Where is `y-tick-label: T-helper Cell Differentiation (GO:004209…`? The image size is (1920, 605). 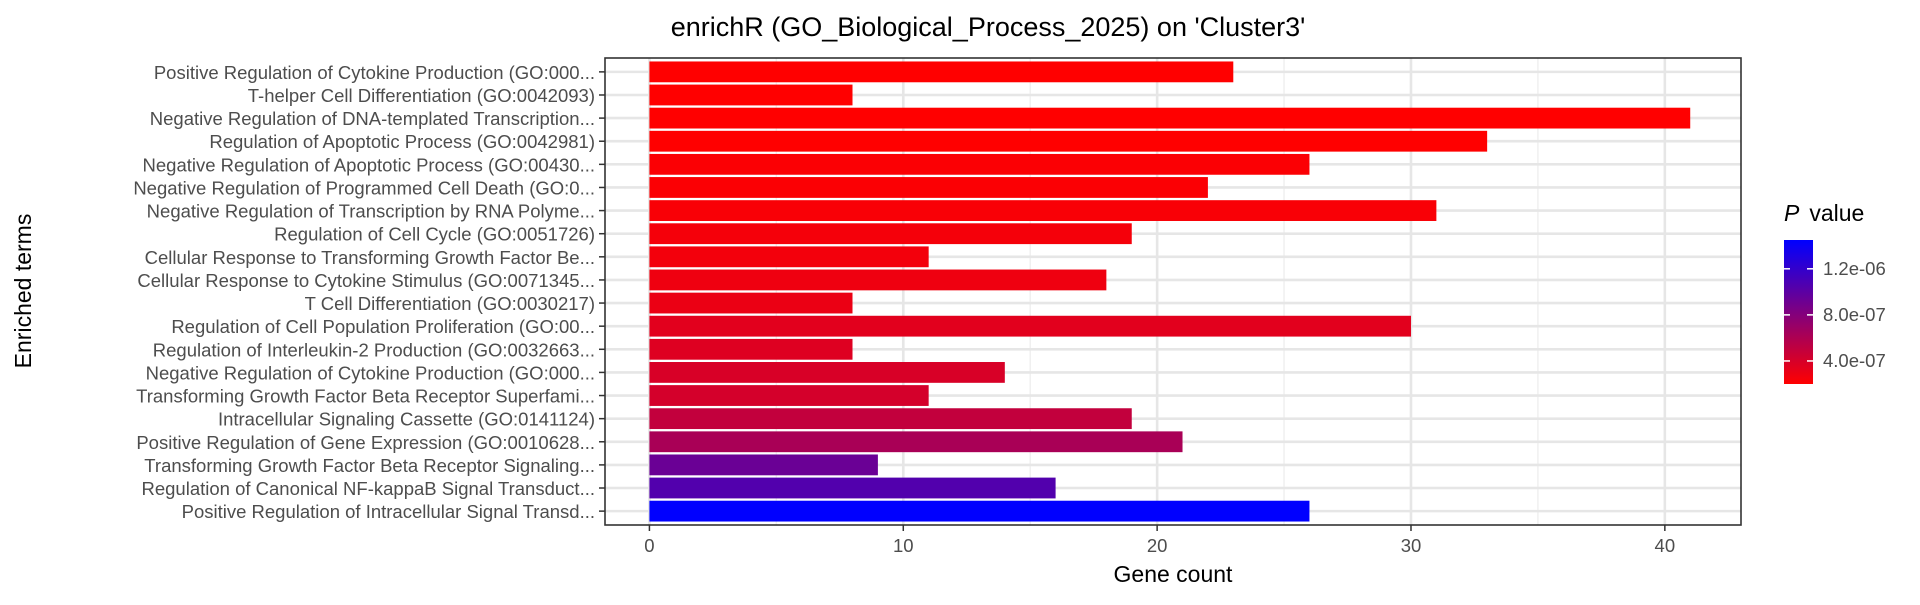 y-tick-label: T-helper Cell Differentiation (GO:004209… is located at coordinates (421, 95).